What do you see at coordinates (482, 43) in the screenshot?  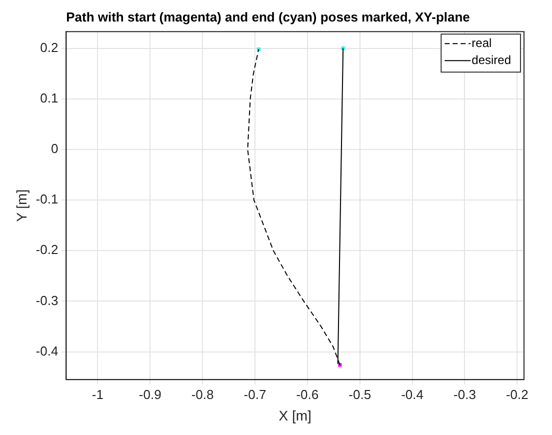 I see `legend-label: real` at bounding box center [482, 43].